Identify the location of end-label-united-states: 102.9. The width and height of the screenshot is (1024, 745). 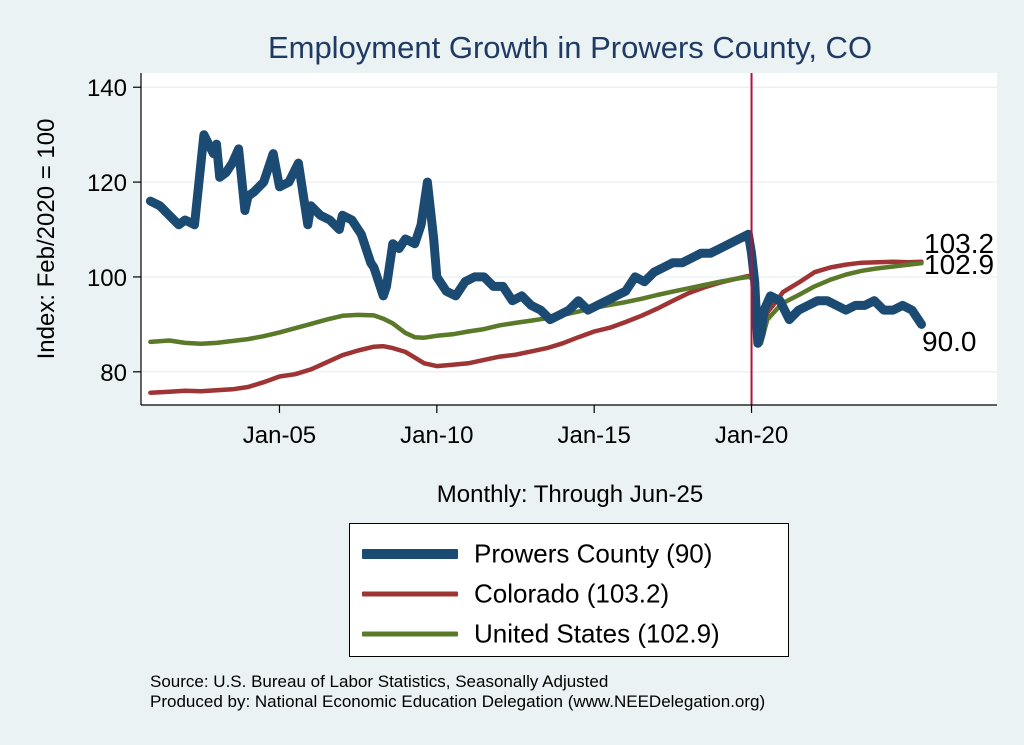
(959, 264).